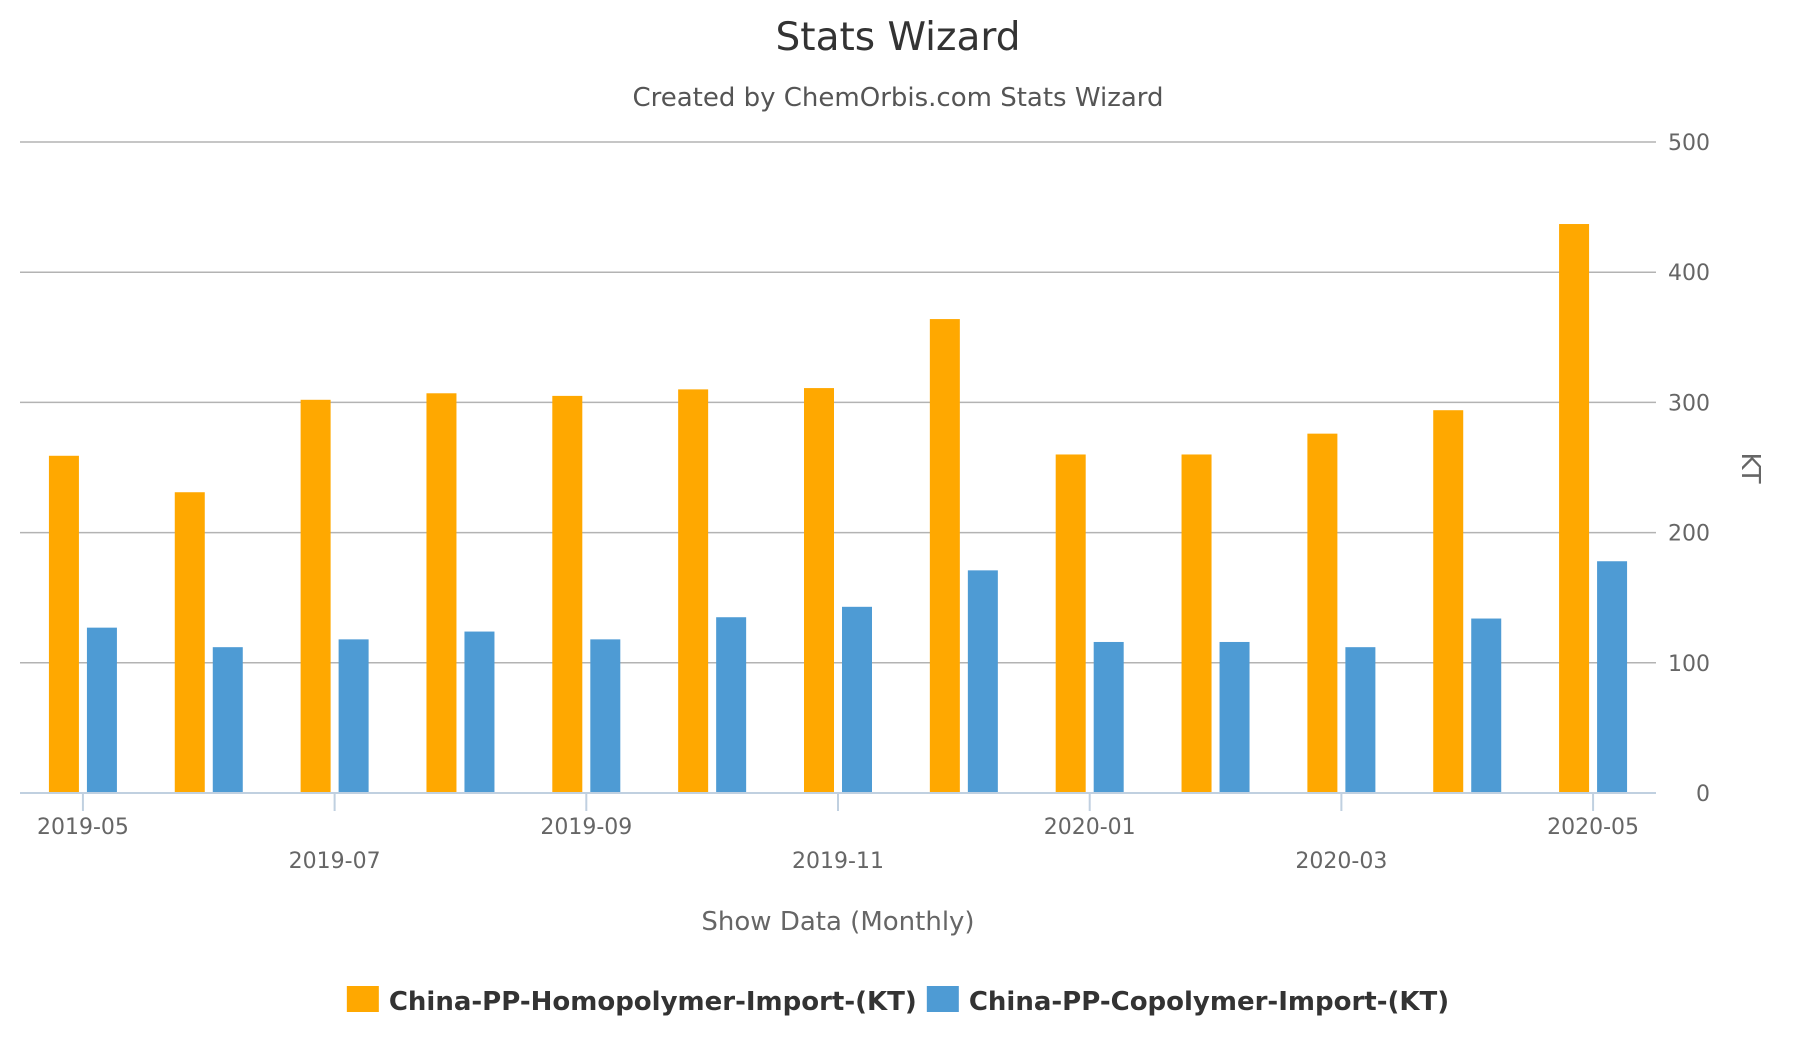 This screenshot has width=1796, height=1050. Describe the element at coordinates (897, 98) in the screenshot. I see `chart-subtitle: Created by ChemOrbis.com Stats Wizard` at that location.